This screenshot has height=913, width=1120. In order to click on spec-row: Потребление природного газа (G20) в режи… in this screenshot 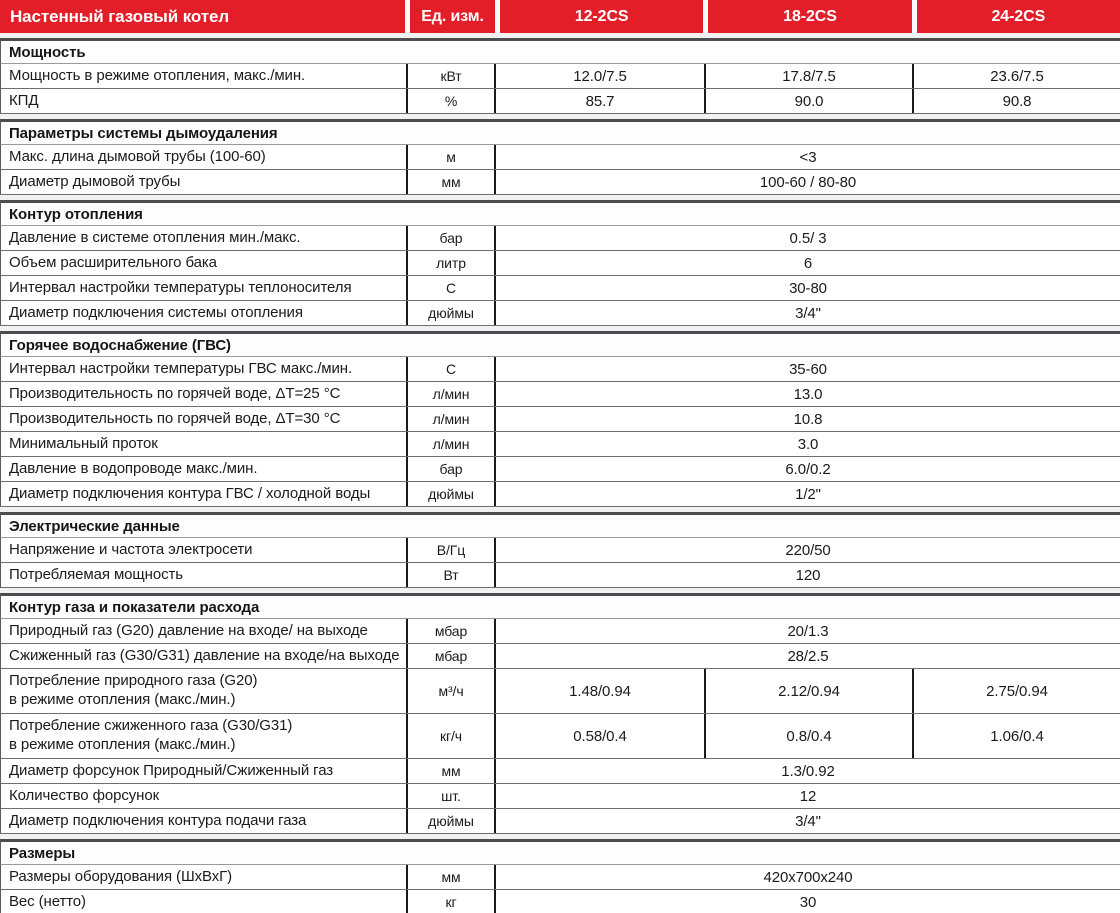, I will do `click(560, 691)`.